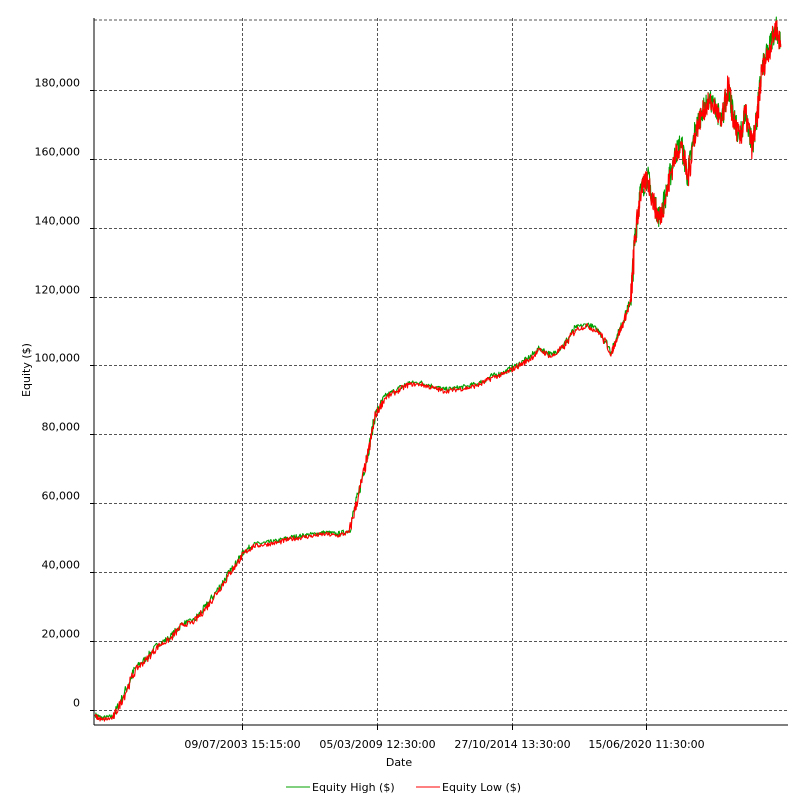  Describe the element at coordinates (26, 370) in the screenshot. I see `y-axis-title: Equity ($)` at that location.